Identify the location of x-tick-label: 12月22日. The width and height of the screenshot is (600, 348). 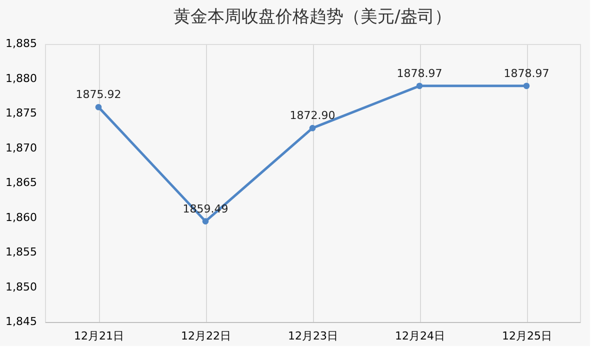
(206, 336).